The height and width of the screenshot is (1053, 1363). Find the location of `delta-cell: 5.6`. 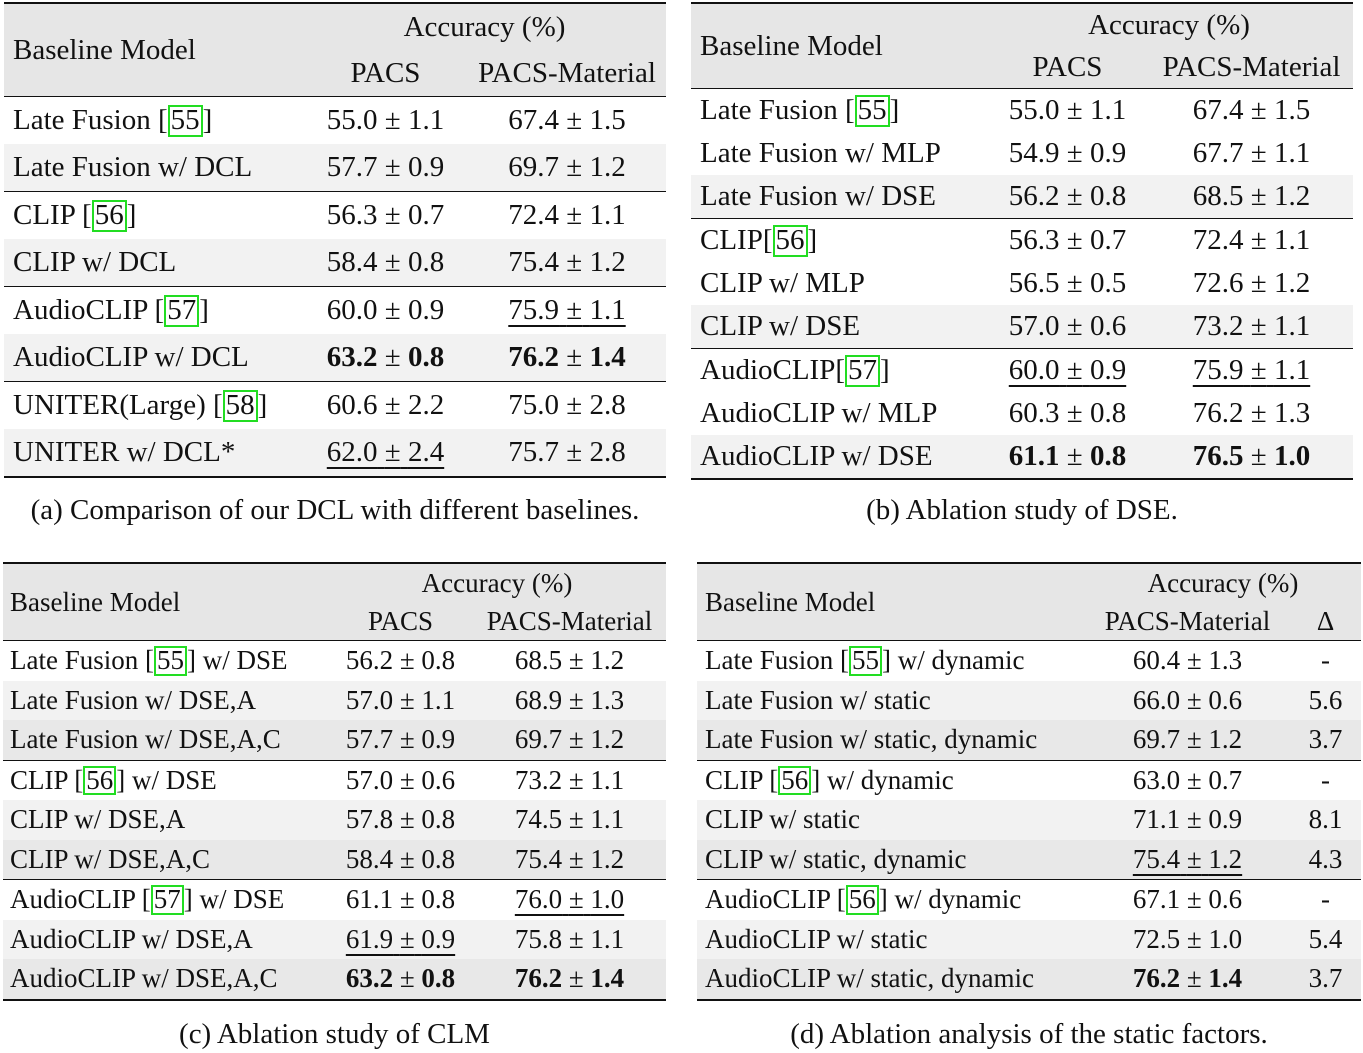

delta-cell: 5.6 is located at coordinates (1325, 699).